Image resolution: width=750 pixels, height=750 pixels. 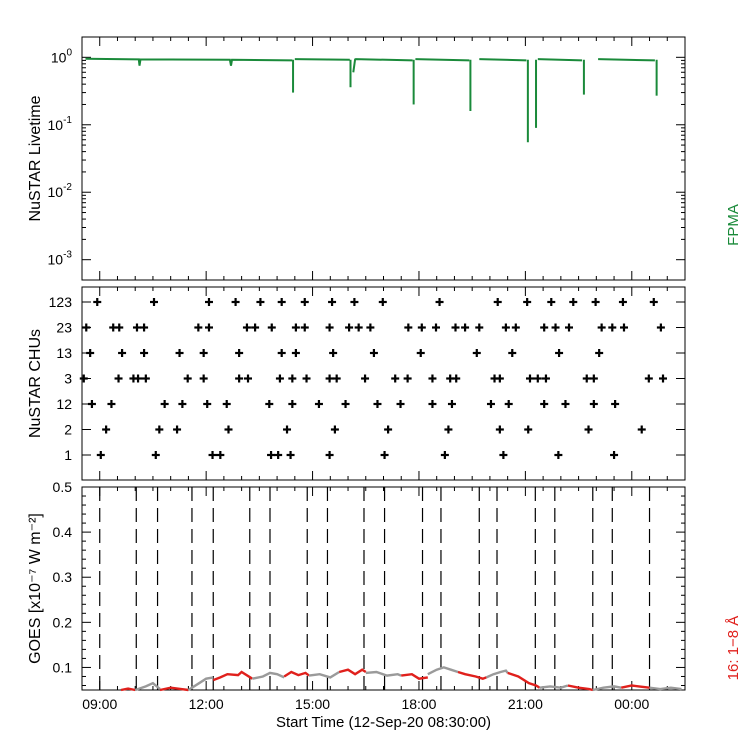 What do you see at coordinates (63, 487) in the screenshot?
I see `goes-ytick-label-4: 0.5` at bounding box center [63, 487].